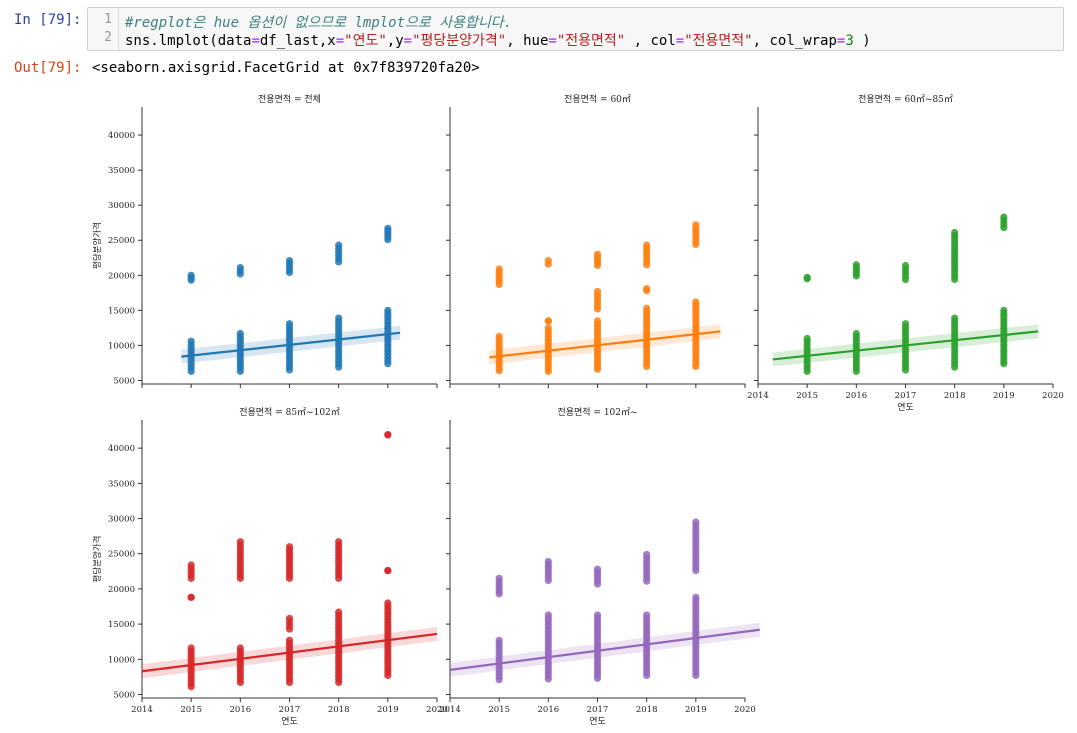 This screenshot has width=1077, height=733. Describe the element at coordinates (718, 41) in the screenshot. I see `code-token: "전용면적"` at that location.